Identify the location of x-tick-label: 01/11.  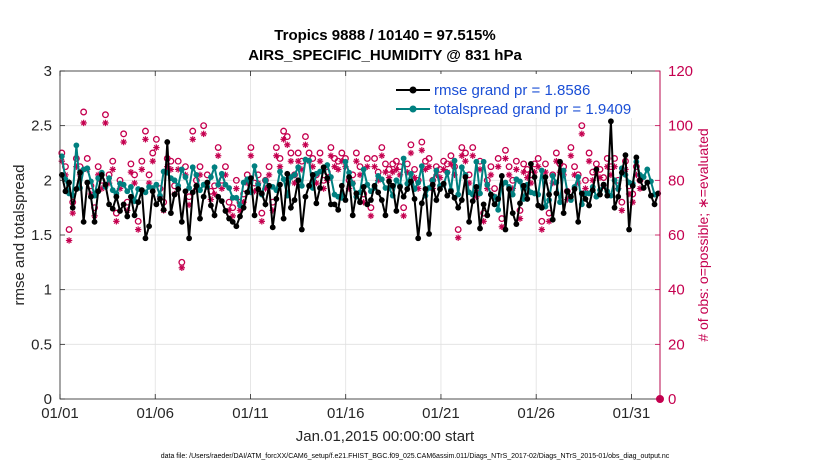
(250, 413).